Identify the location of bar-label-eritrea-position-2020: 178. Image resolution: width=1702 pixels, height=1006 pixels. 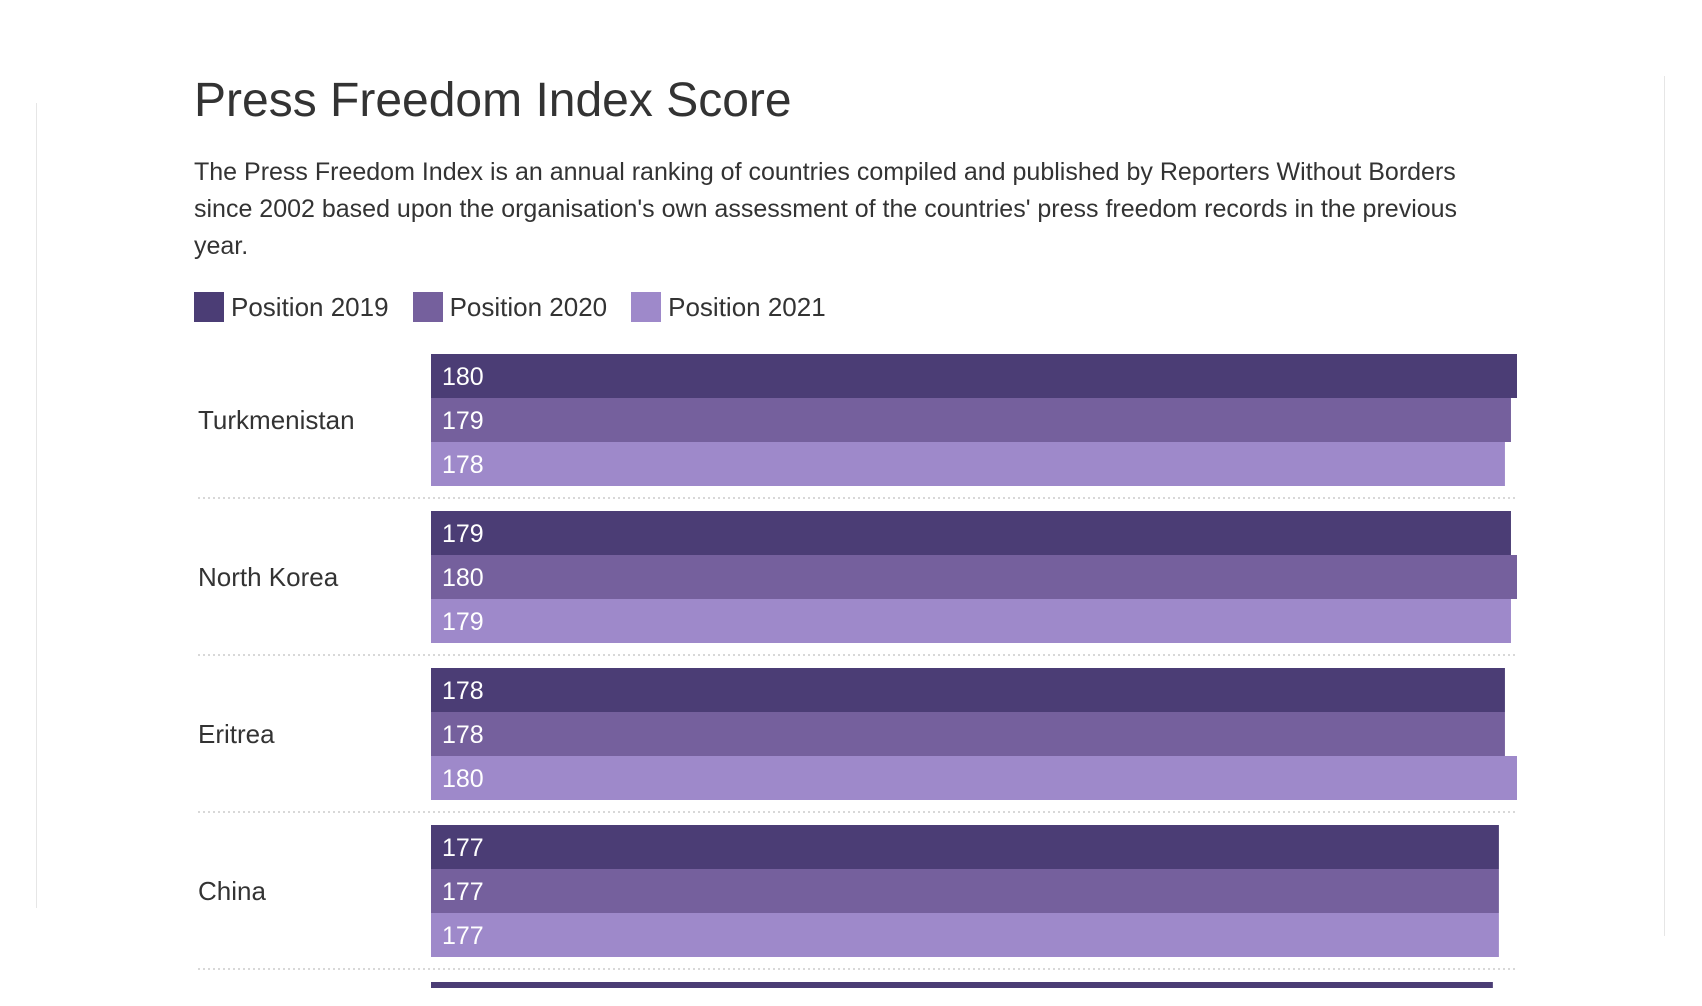
(463, 735).